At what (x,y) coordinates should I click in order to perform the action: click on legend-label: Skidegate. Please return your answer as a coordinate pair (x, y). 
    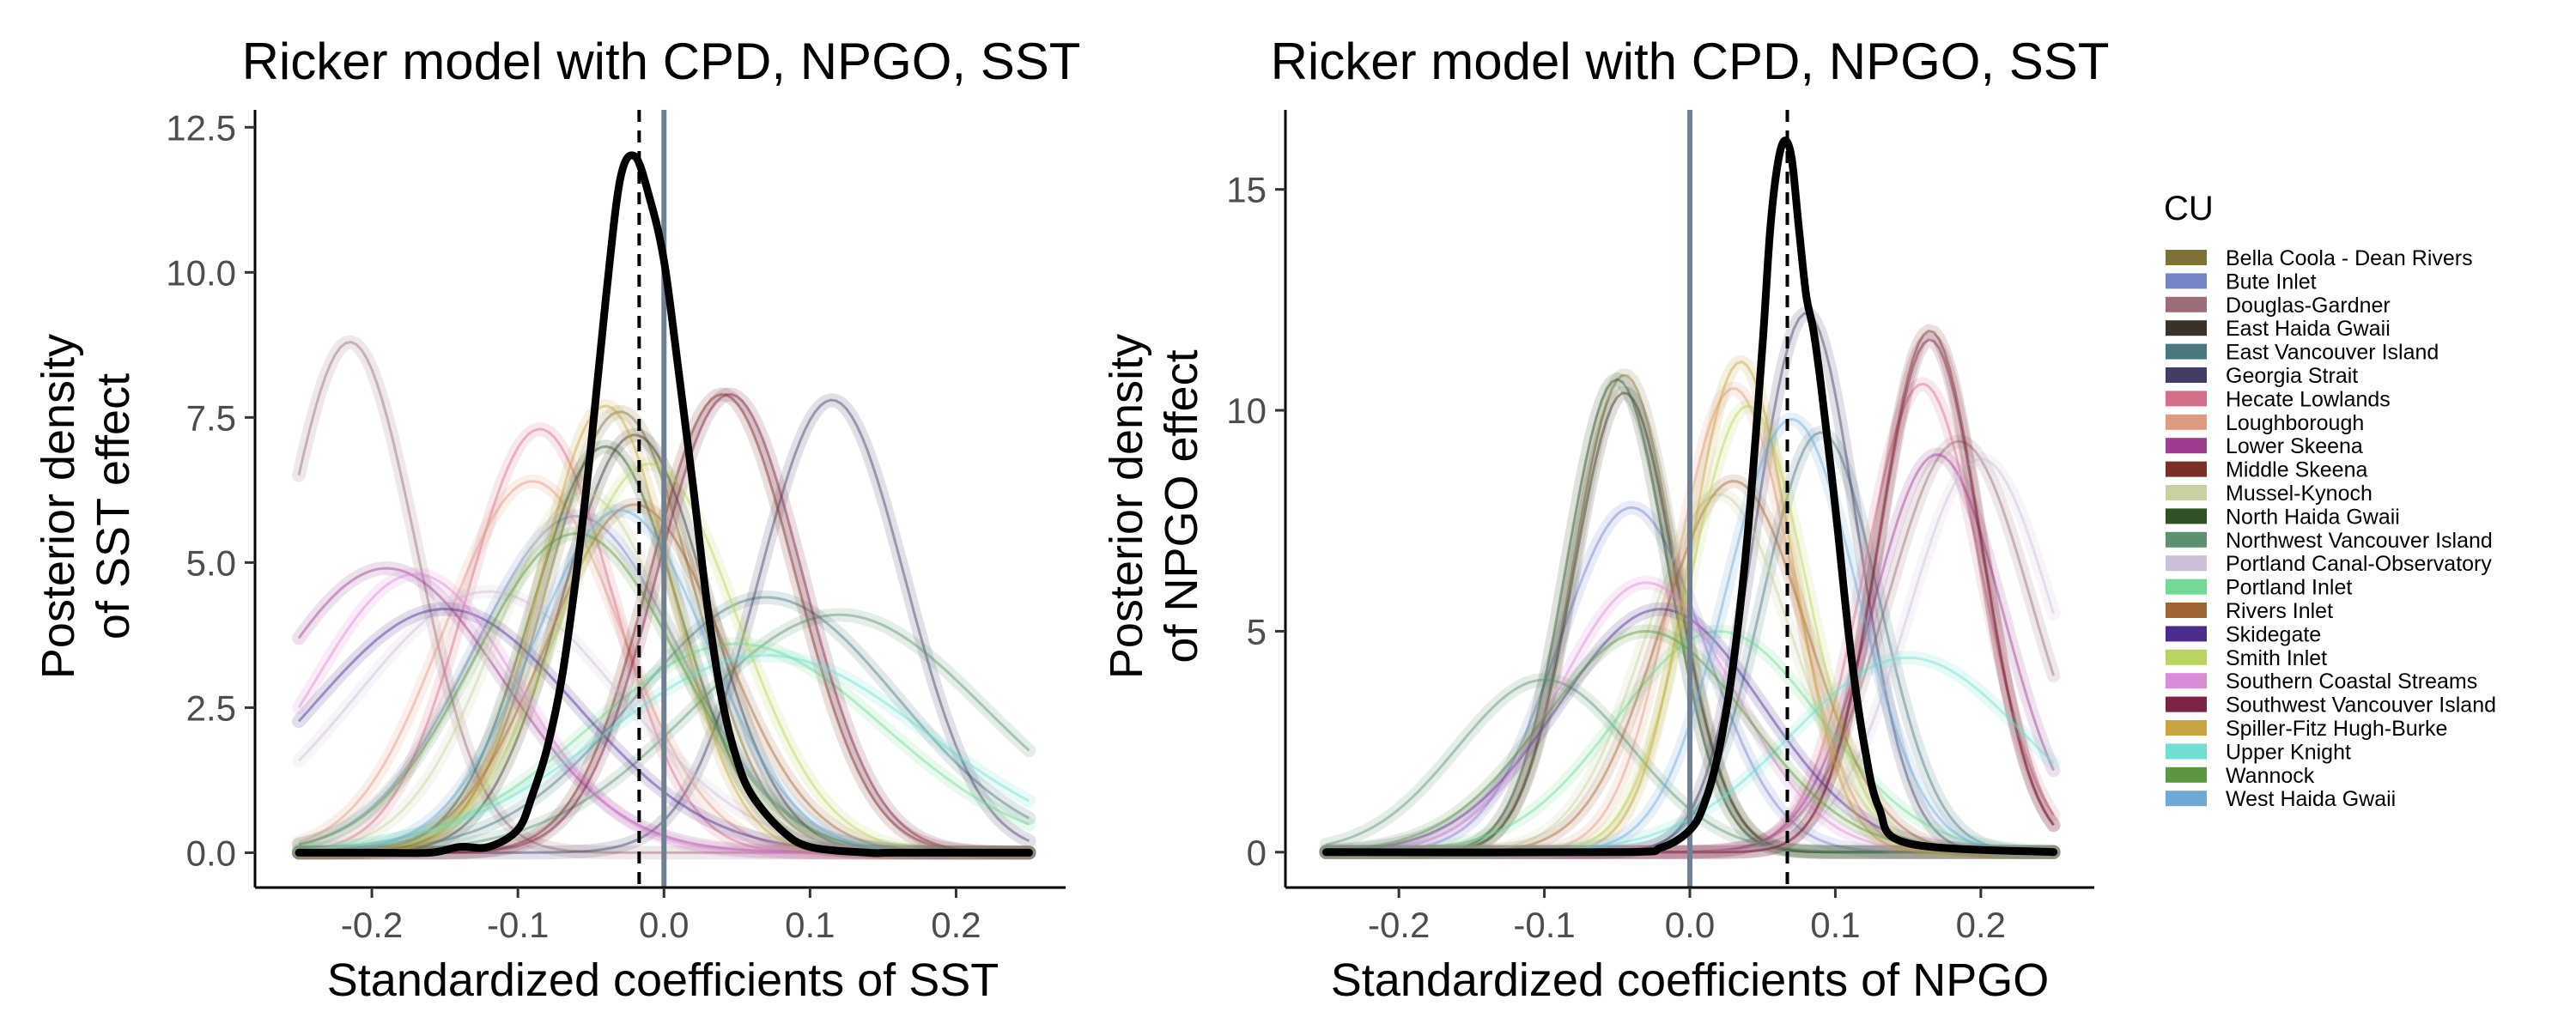
    Looking at the image, I should click on (2273, 634).